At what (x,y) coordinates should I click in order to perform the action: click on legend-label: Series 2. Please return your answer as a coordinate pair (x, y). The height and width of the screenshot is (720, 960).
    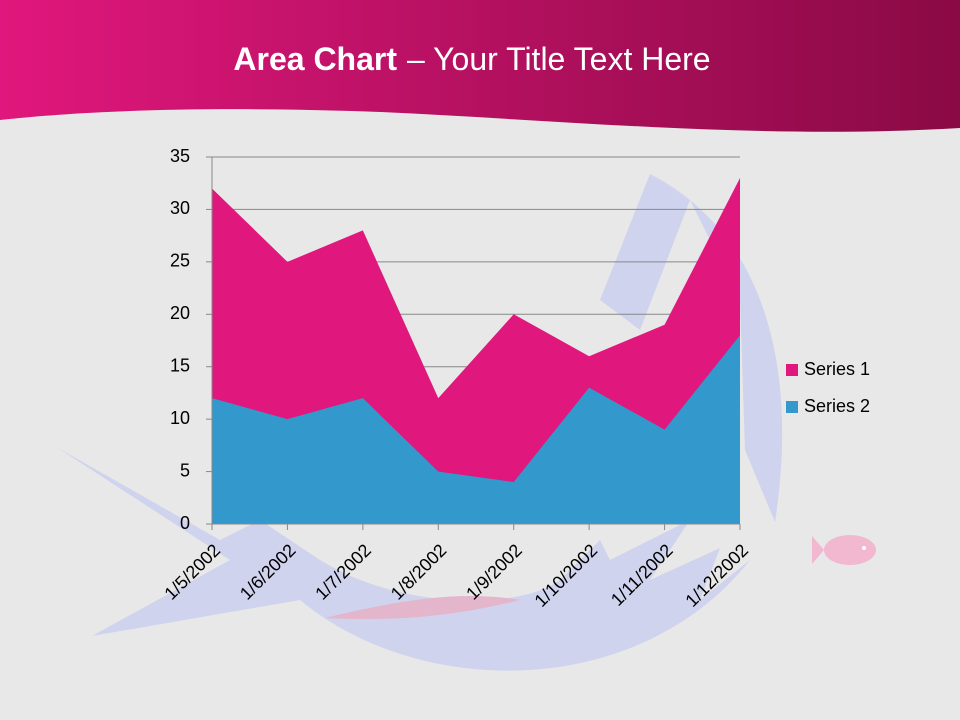
    Looking at the image, I should click on (837, 406).